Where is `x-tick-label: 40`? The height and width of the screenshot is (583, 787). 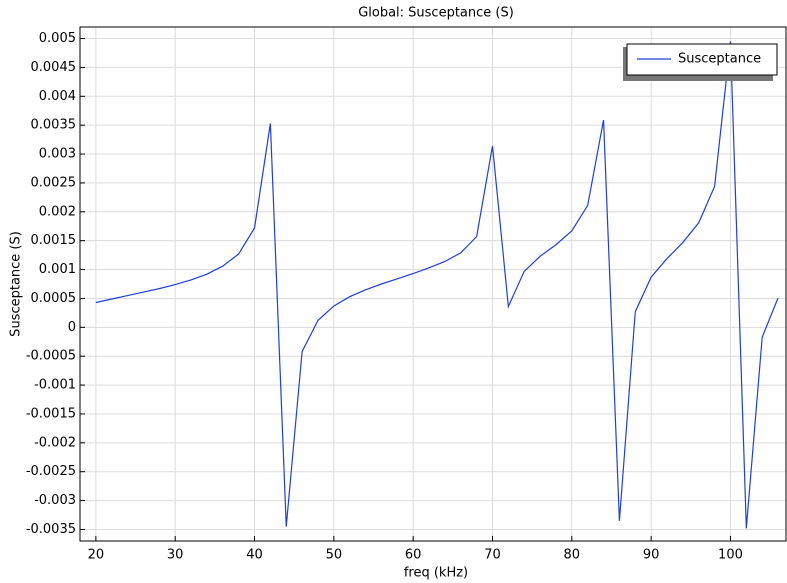 x-tick-label: 40 is located at coordinates (254, 555).